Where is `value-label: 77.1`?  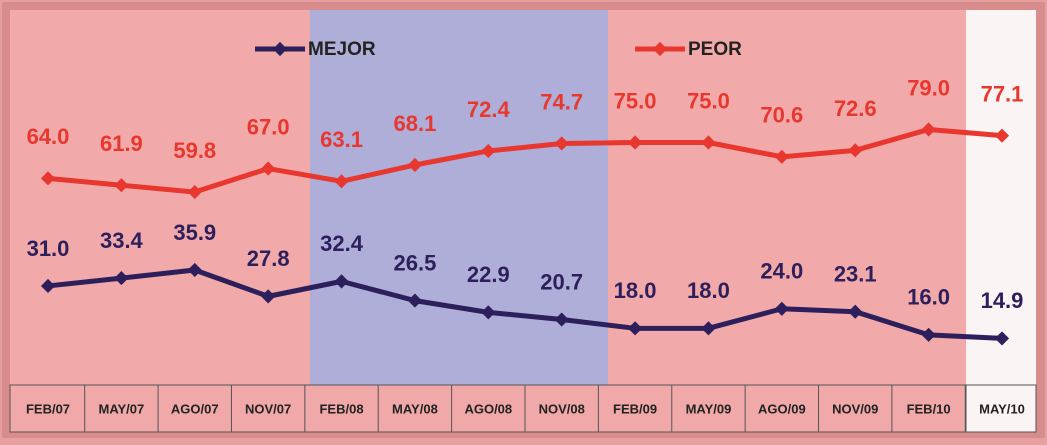
value-label: 77.1 is located at coordinates (1002, 93).